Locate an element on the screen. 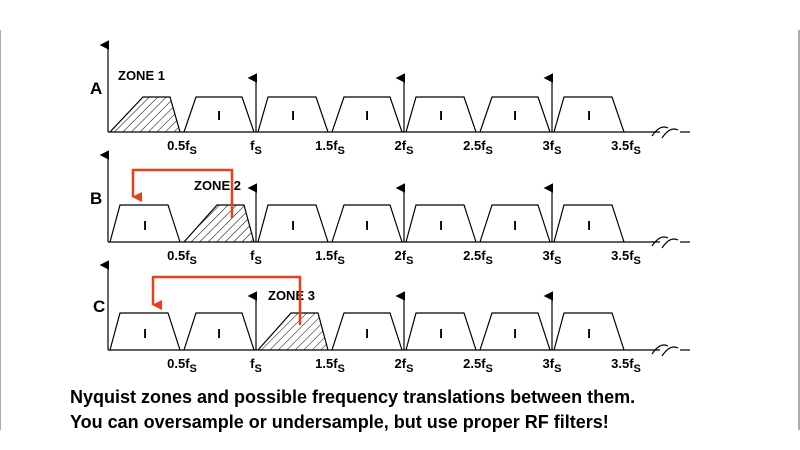 This screenshot has width=800, height=450. zone-label: ZONE 2 is located at coordinates (217, 185).